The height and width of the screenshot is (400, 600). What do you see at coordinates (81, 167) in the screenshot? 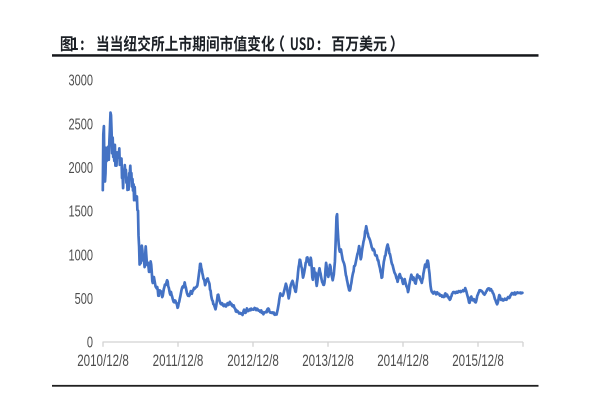
I see `svg-text: 2000` at bounding box center [81, 167].